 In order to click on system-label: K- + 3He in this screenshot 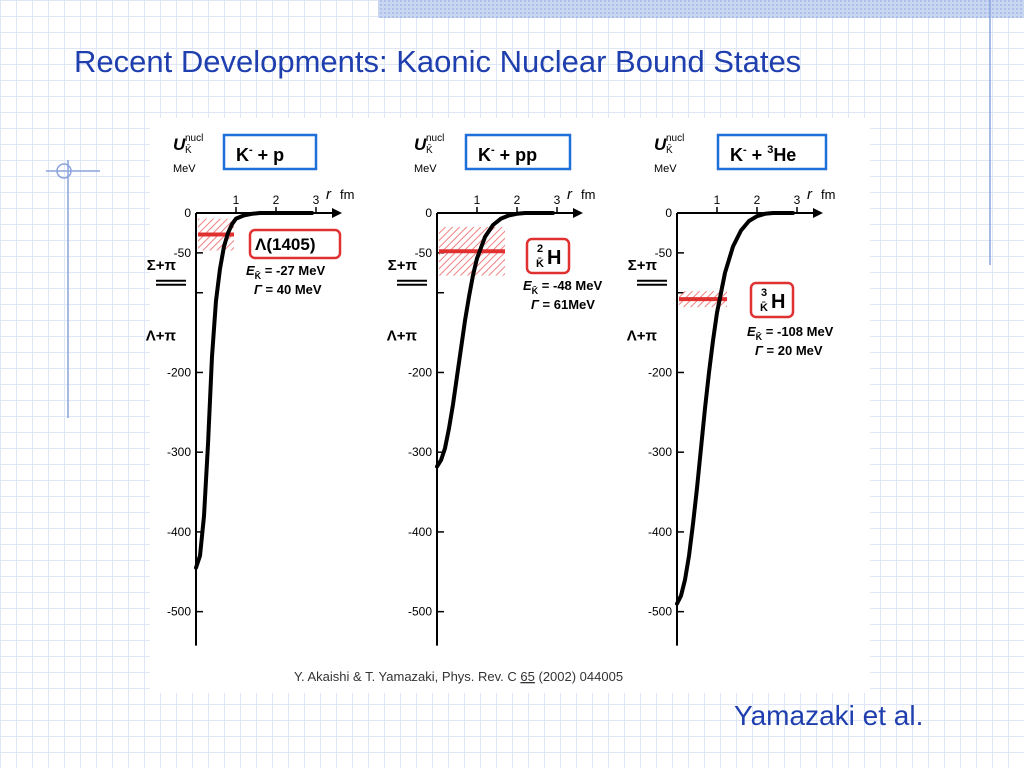, I will do `click(763, 154)`.